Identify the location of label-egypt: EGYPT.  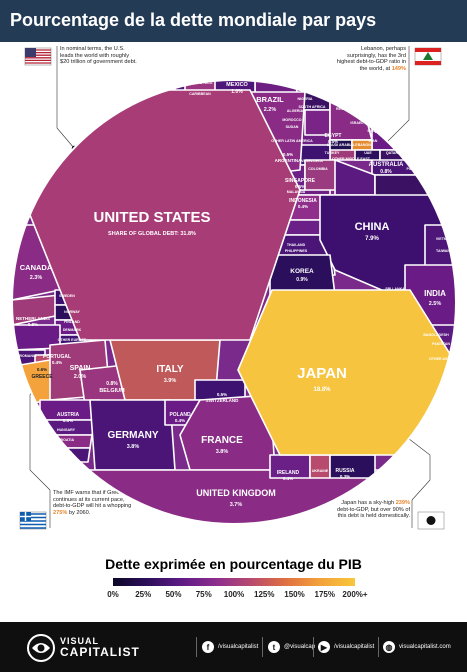
(333, 136).